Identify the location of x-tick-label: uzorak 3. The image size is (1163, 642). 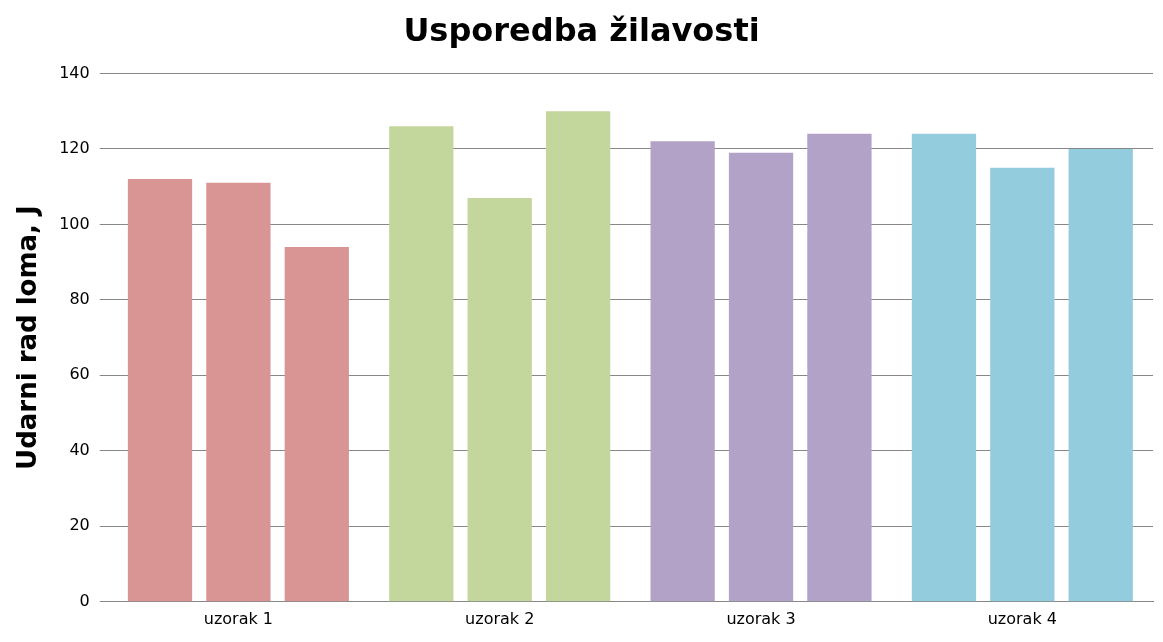
(761, 618).